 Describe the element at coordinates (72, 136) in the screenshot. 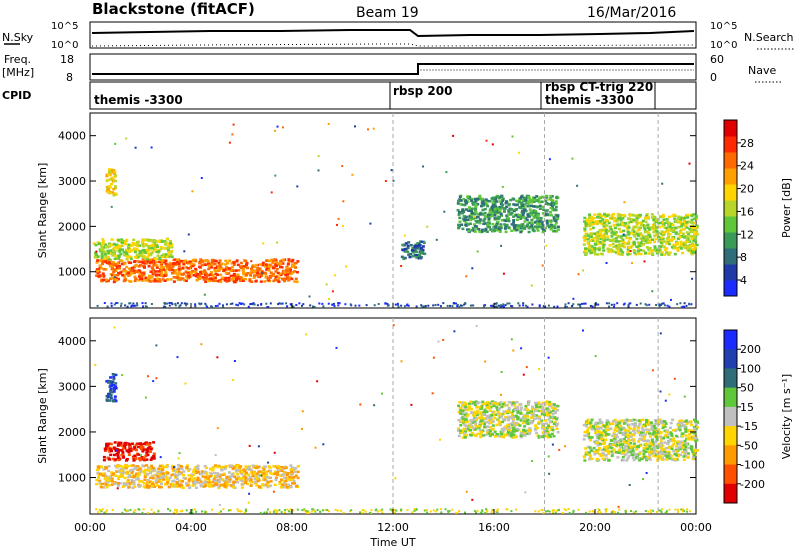

I see `y-tick-label: 4000` at that location.